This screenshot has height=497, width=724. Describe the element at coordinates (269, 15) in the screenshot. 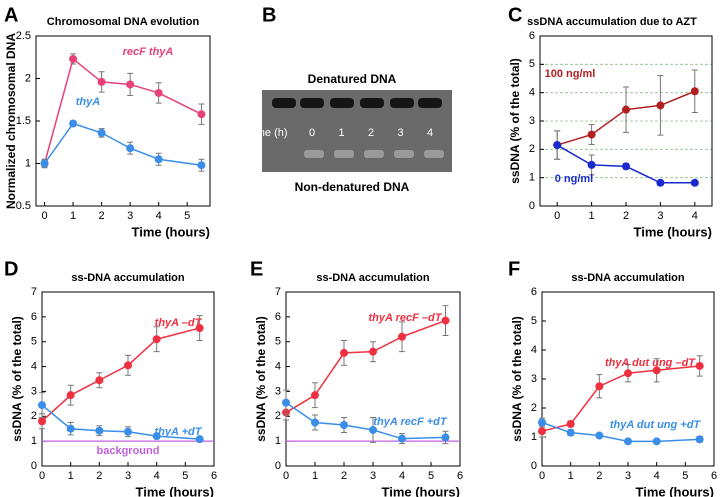

I see `panel-letter: B` at that location.